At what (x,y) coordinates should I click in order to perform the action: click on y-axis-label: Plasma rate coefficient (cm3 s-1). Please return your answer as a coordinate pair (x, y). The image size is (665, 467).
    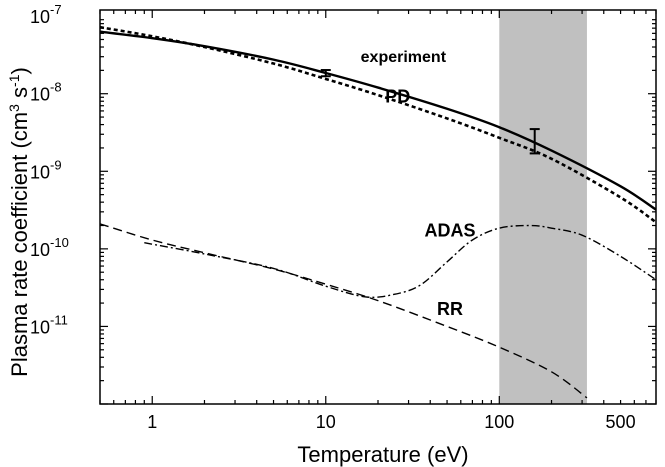
    Looking at the image, I should click on (19, 222).